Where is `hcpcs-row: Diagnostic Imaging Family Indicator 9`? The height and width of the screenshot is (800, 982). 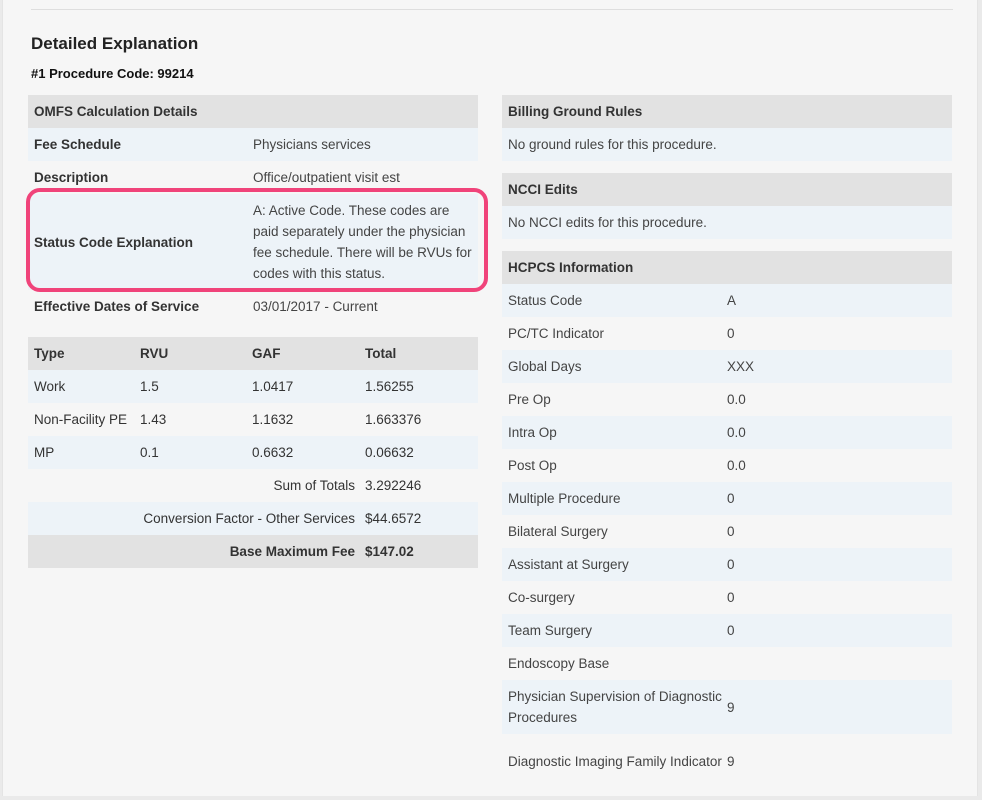 hcpcs-row: Diagnostic Imaging Family Indicator 9 is located at coordinates (727, 761).